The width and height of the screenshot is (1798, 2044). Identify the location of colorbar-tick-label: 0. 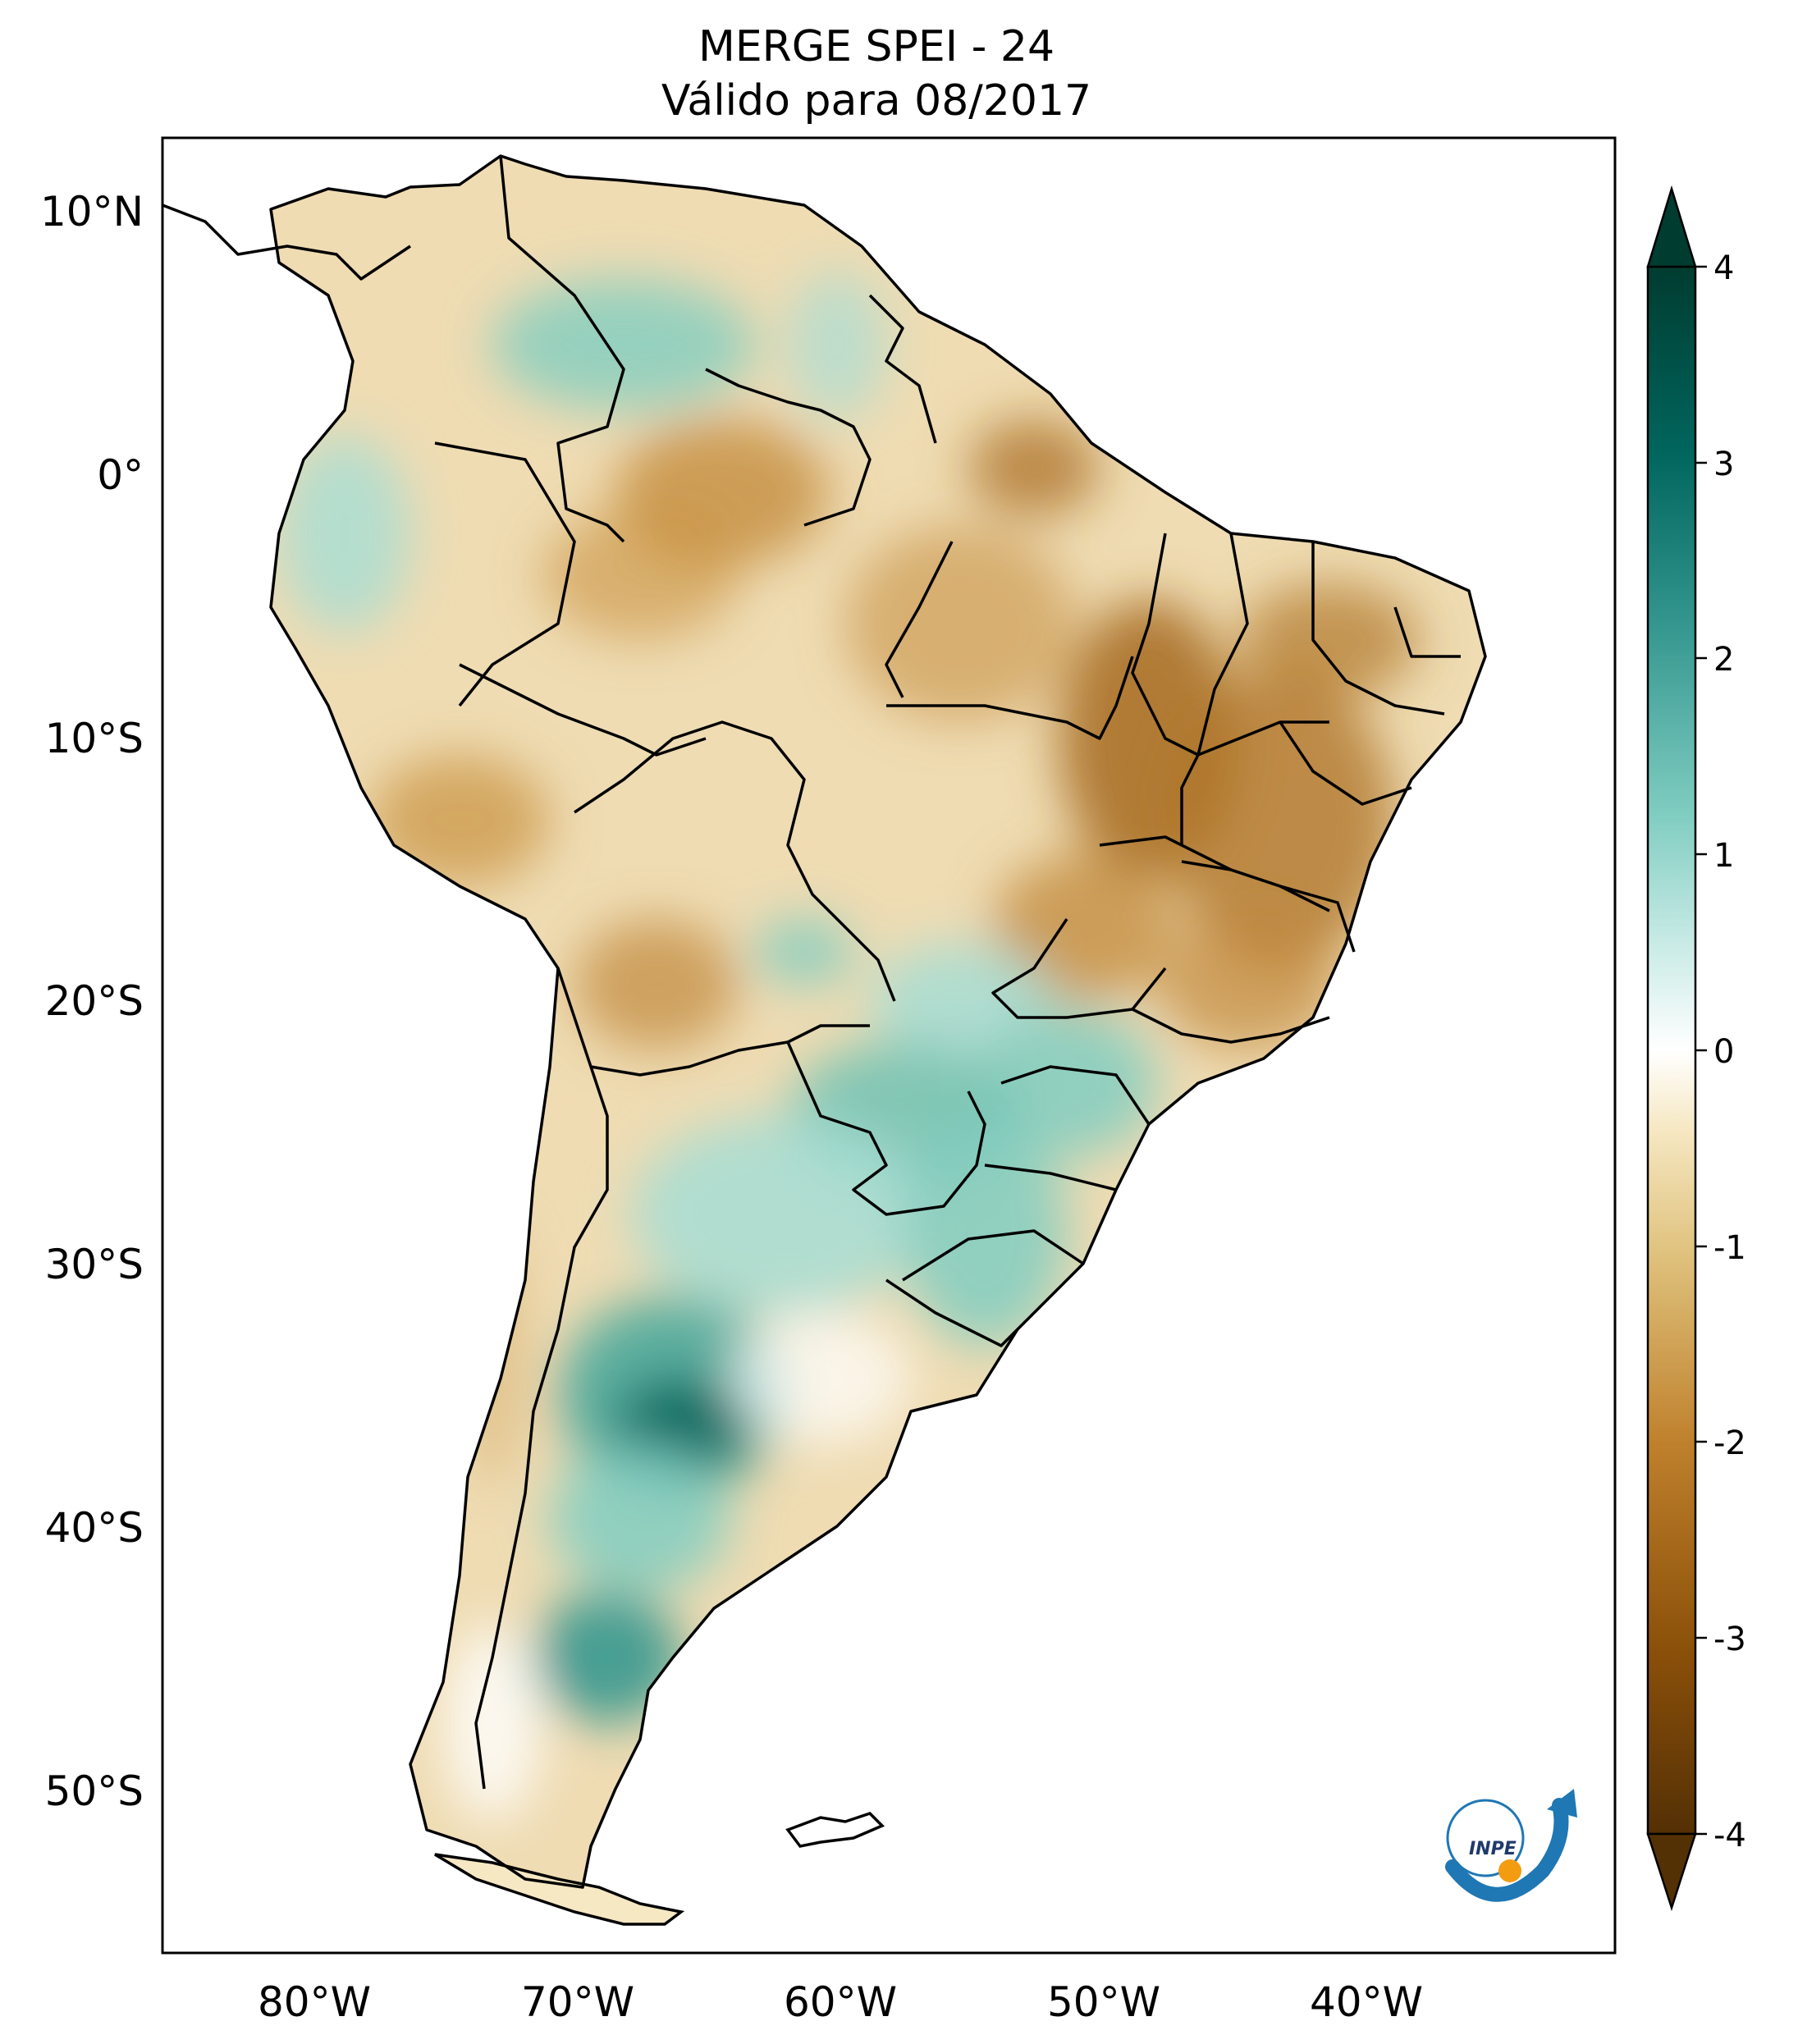
(1723, 1052).